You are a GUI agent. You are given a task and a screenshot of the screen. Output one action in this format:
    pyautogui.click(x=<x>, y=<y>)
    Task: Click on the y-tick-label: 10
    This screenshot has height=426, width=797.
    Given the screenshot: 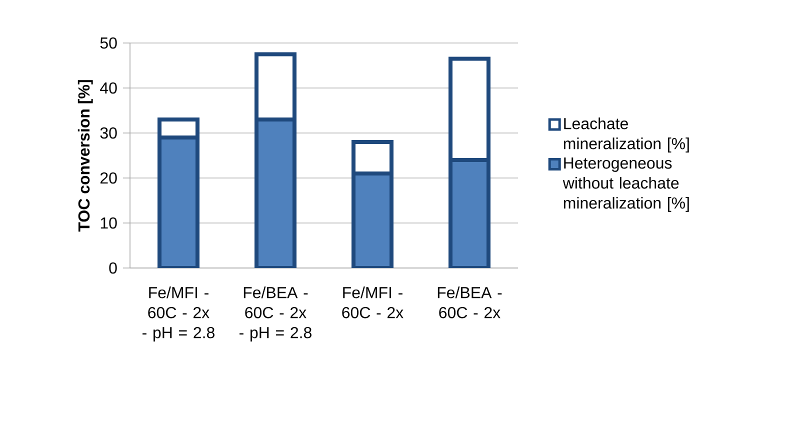 What is the action you would take?
    pyautogui.click(x=108, y=223)
    